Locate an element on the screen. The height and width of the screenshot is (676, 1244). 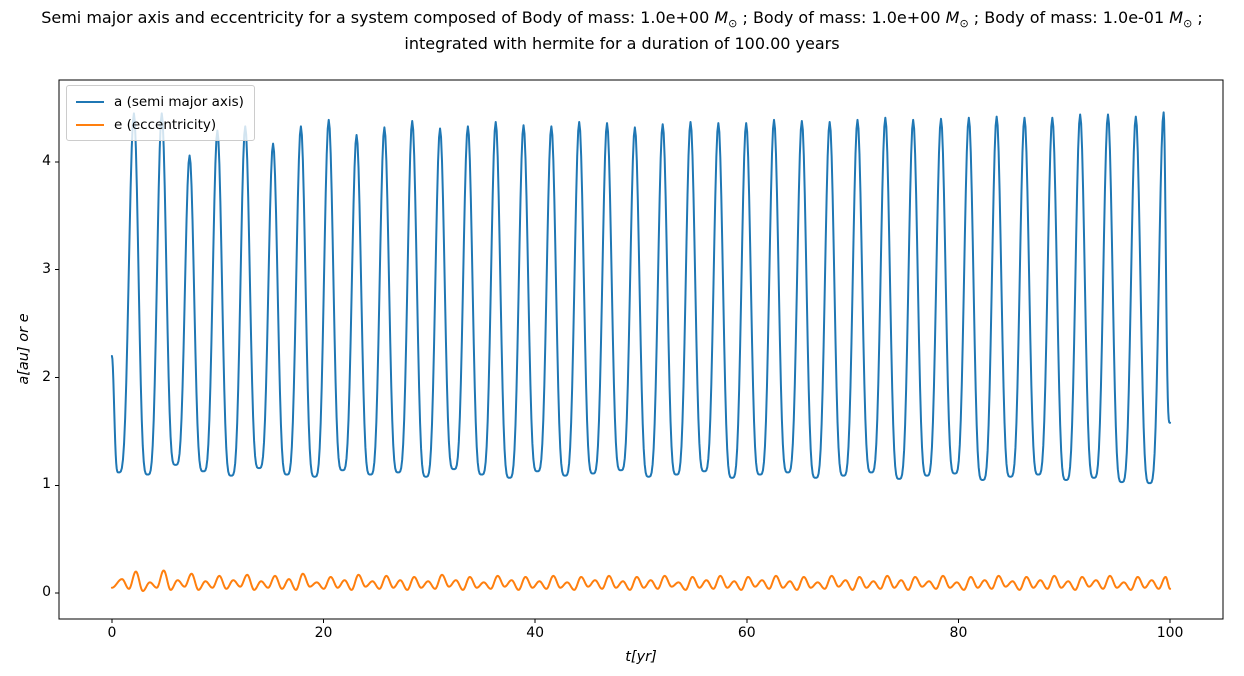
x-axis-label: t[yr] is located at coordinates (641, 657).